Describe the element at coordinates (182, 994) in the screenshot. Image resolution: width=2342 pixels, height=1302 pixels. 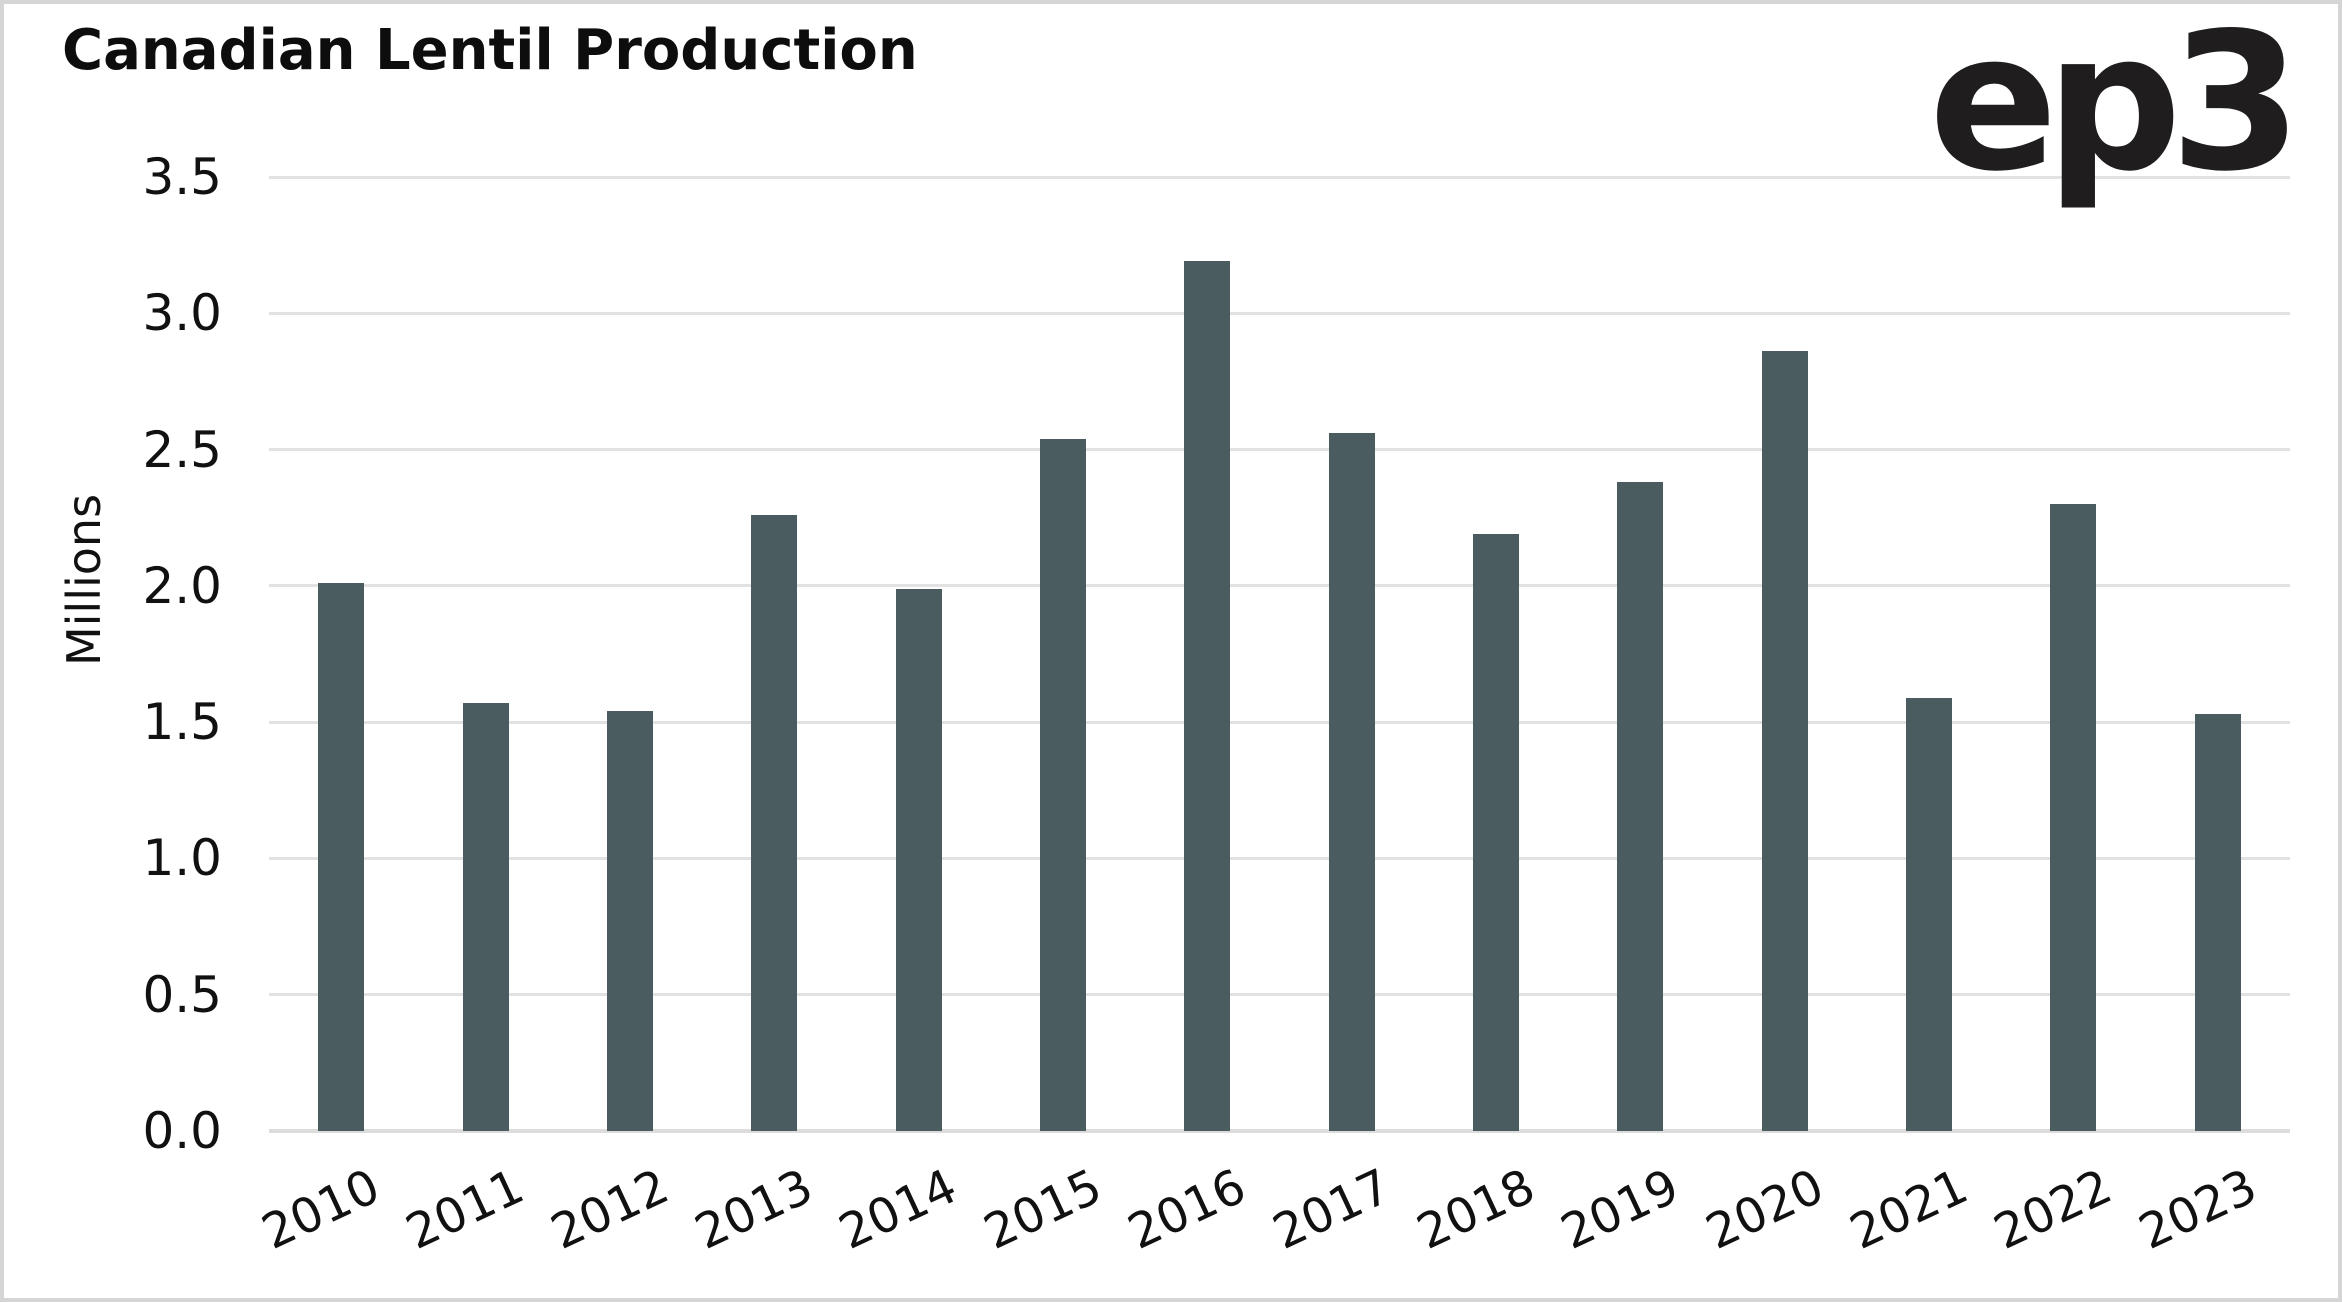
I see `y-tick-label: 0.5` at that location.